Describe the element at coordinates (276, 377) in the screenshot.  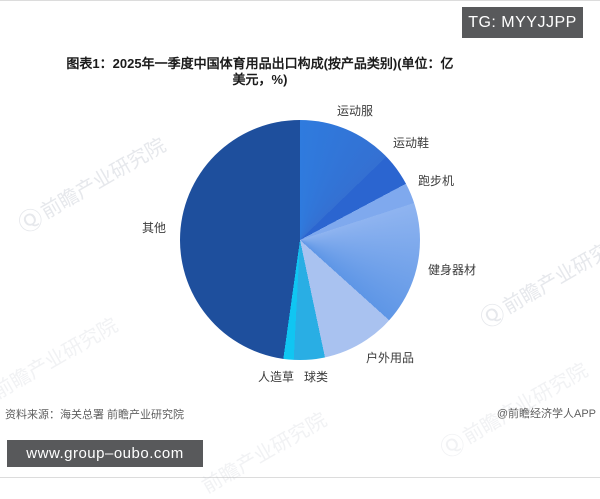
I see `pie-label-artificial-grass: 人造草` at that location.